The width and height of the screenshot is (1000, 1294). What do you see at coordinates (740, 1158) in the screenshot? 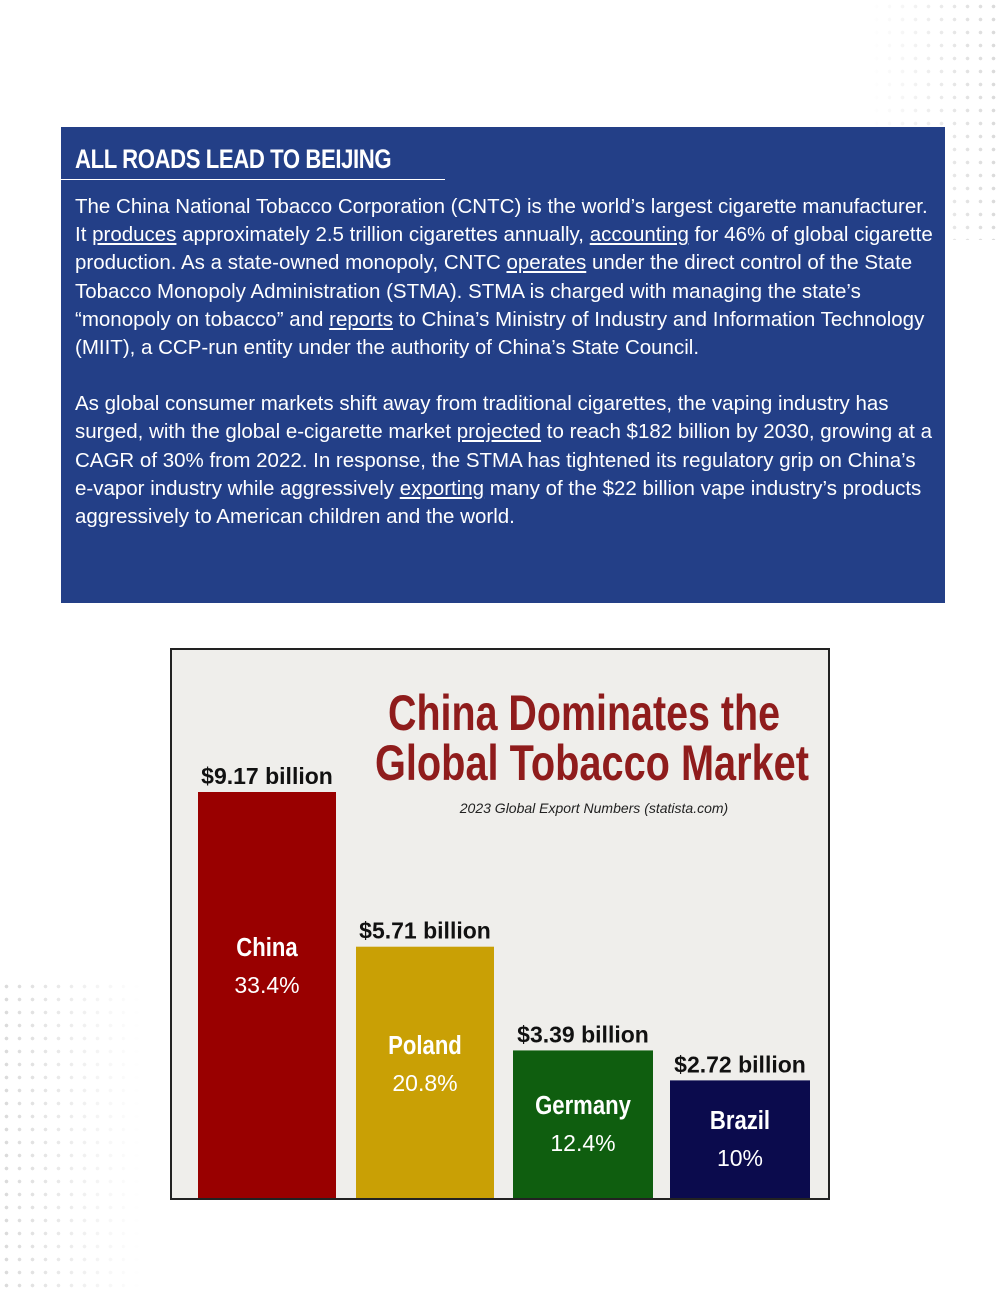
I see `share-label-brazil: 10%` at bounding box center [740, 1158].